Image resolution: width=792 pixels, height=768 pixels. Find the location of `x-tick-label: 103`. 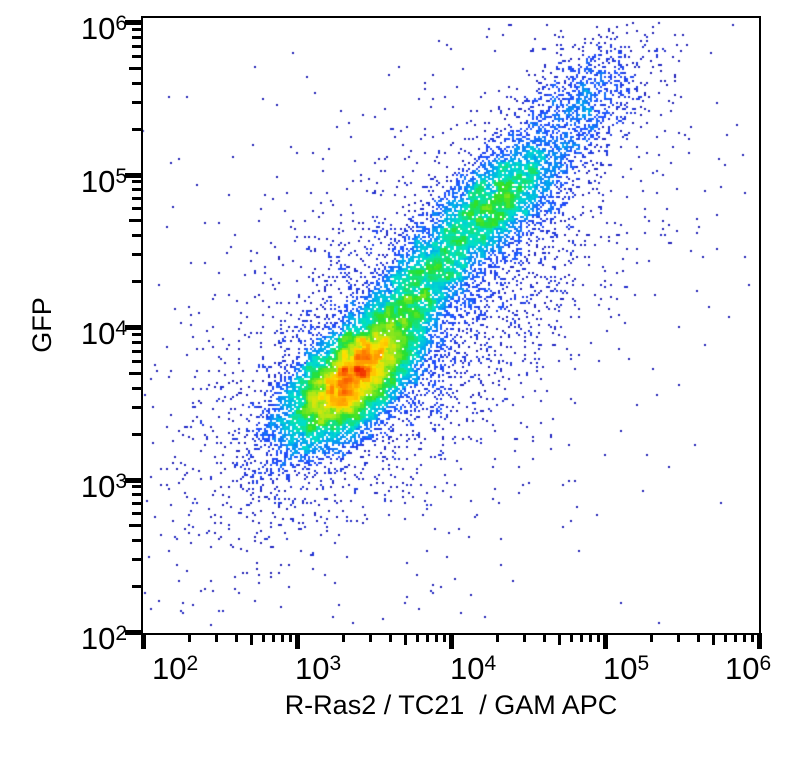

x-tick-label: 103 is located at coordinates (318, 668).